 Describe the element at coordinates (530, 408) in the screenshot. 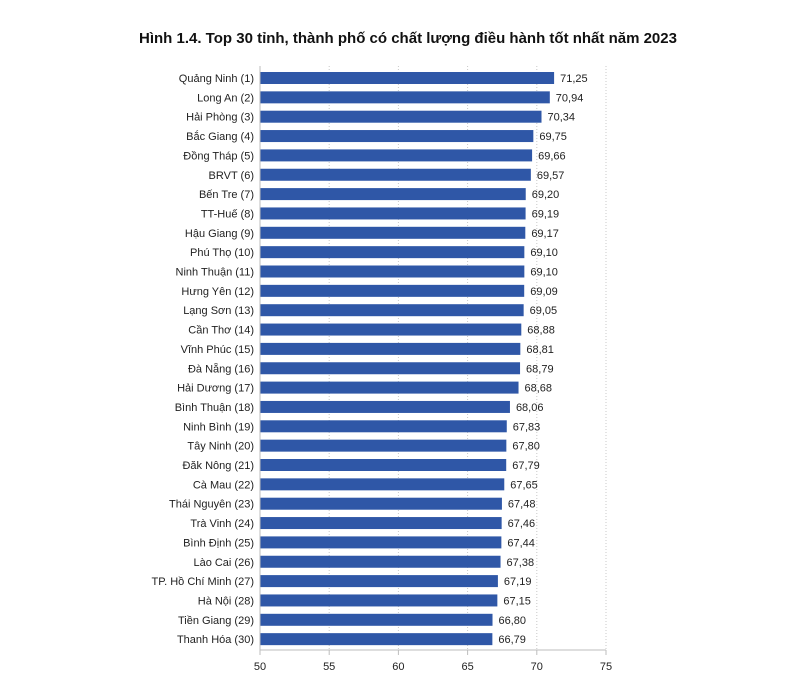

I see `data-label: 68,06` at that location.